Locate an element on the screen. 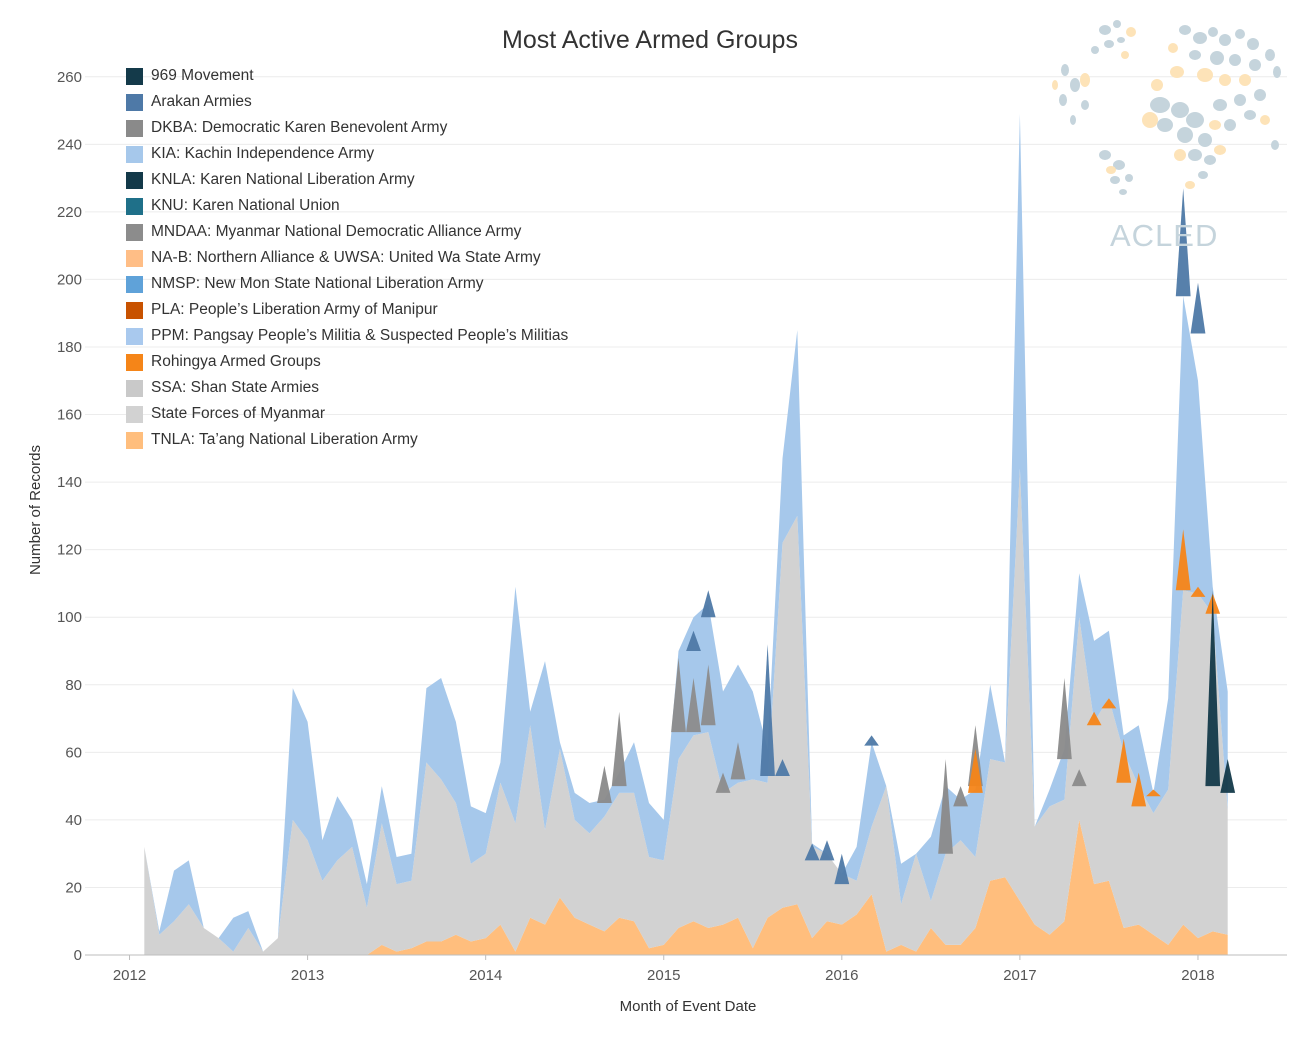  legend-label: KIA: Kachin Independence Army is located at coordinates (263, 153).